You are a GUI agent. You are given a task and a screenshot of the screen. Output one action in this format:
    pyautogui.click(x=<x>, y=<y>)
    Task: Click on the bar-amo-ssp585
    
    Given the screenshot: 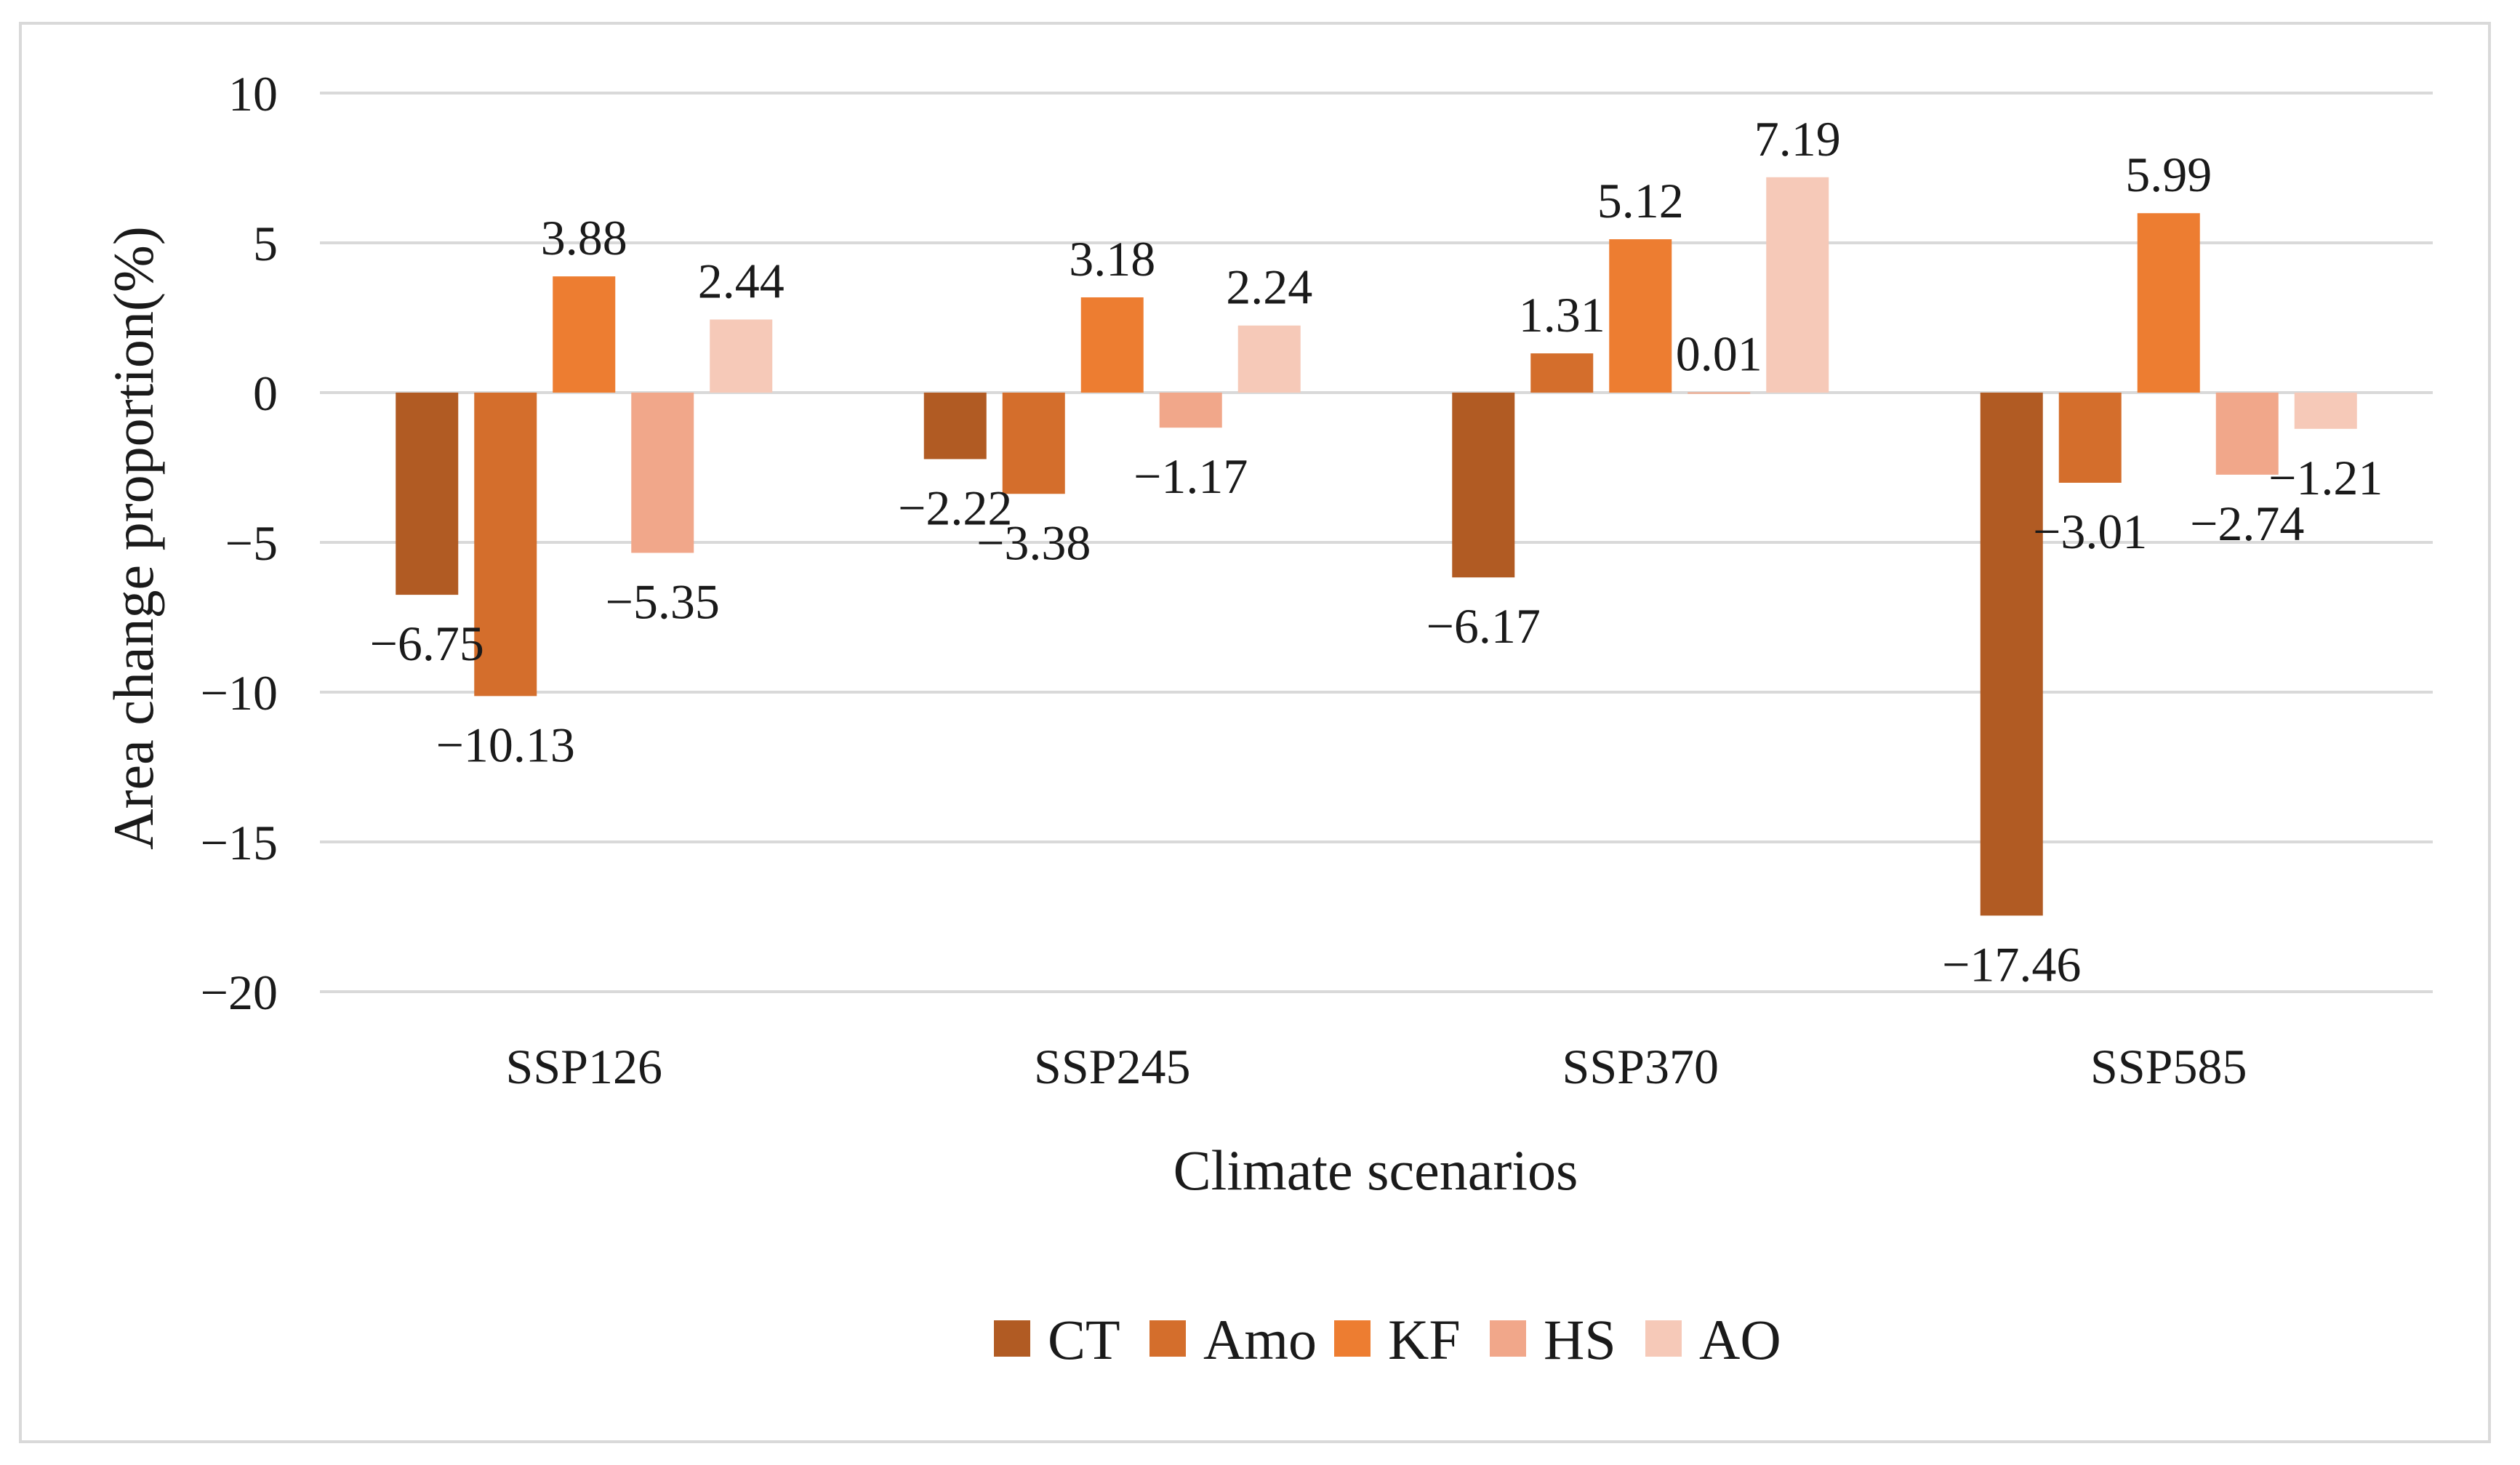 What is the action you would take?
    pyautogui.click(x=2090, y=438)
    